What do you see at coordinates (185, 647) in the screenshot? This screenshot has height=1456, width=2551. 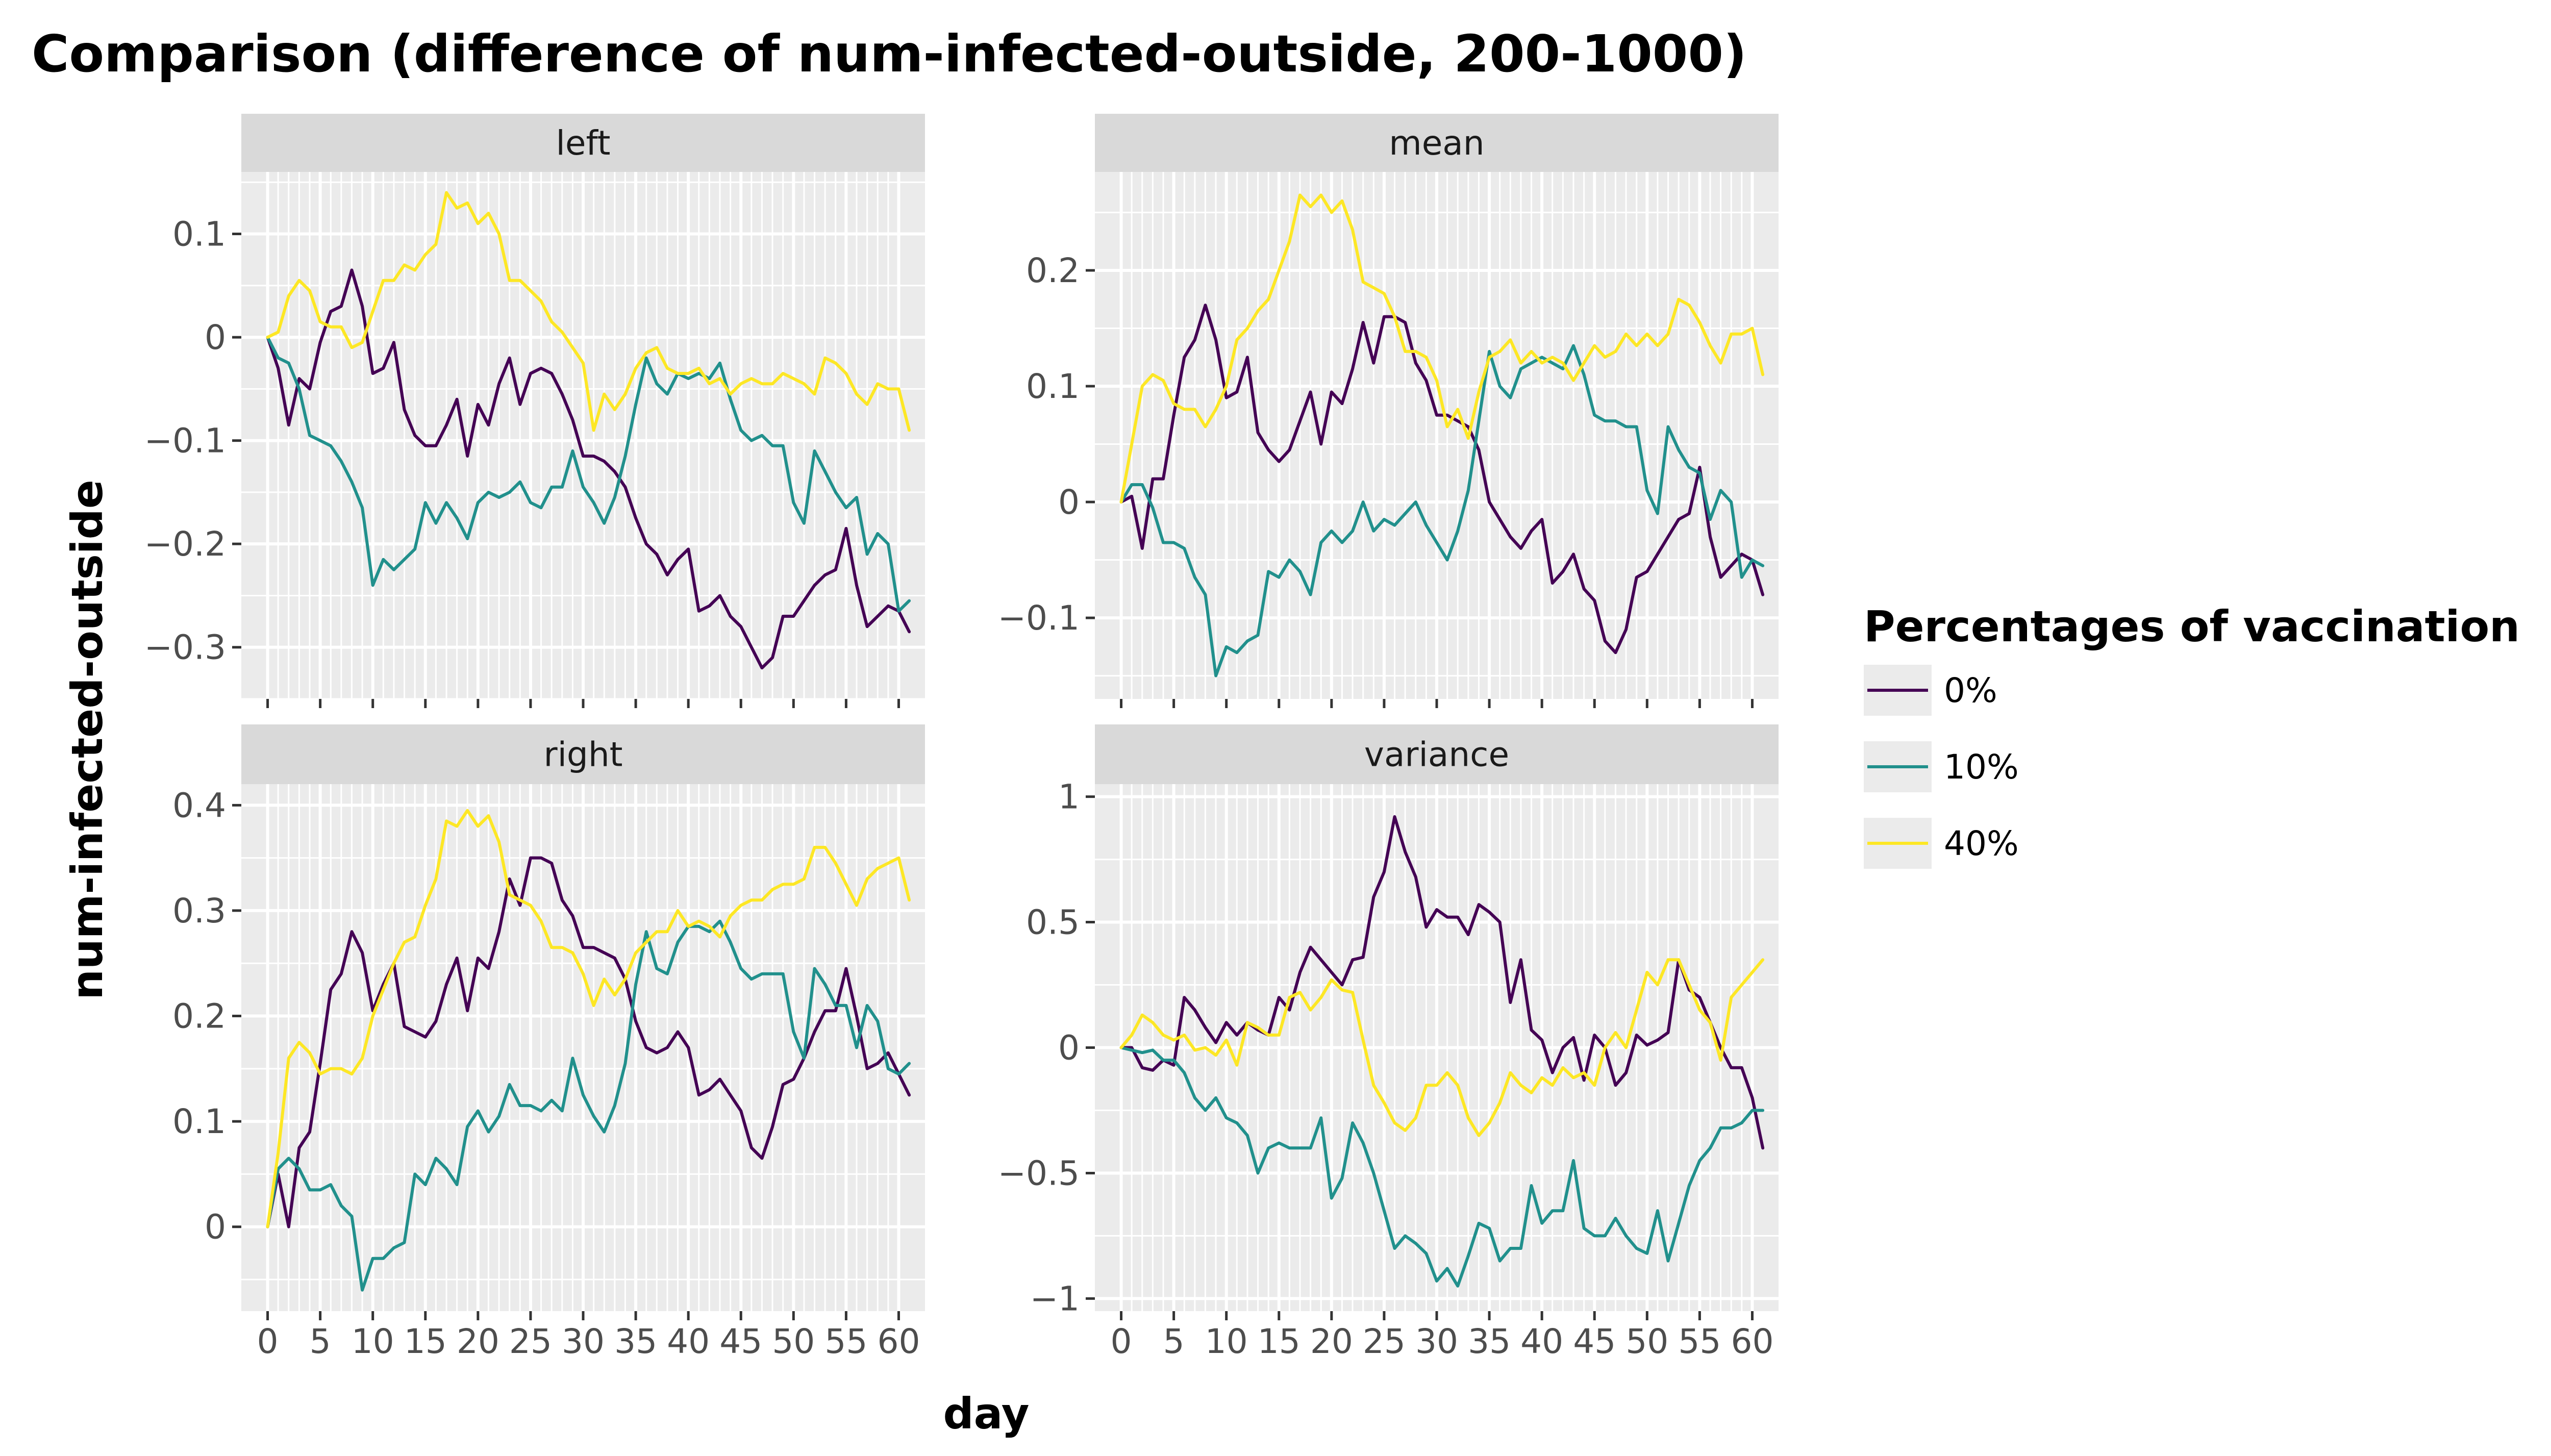 I see `y-tick-label: −0.3` at bounding box center [185, 647].